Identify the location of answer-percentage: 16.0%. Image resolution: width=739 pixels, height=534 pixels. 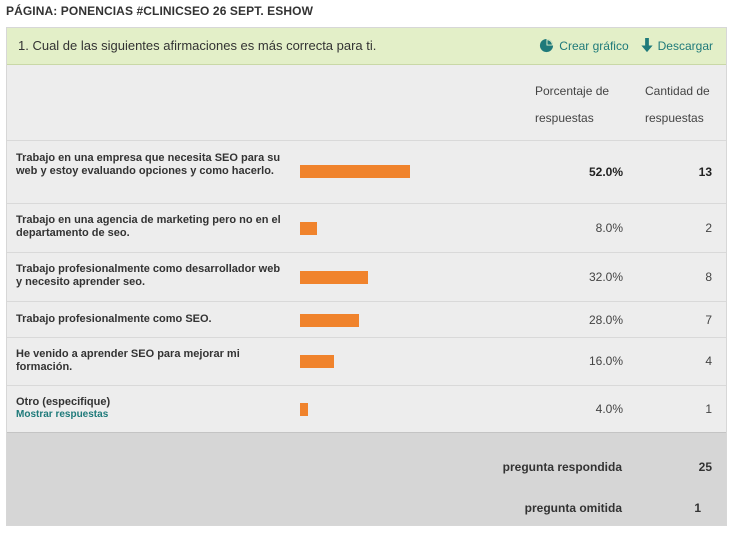
(605, 361).